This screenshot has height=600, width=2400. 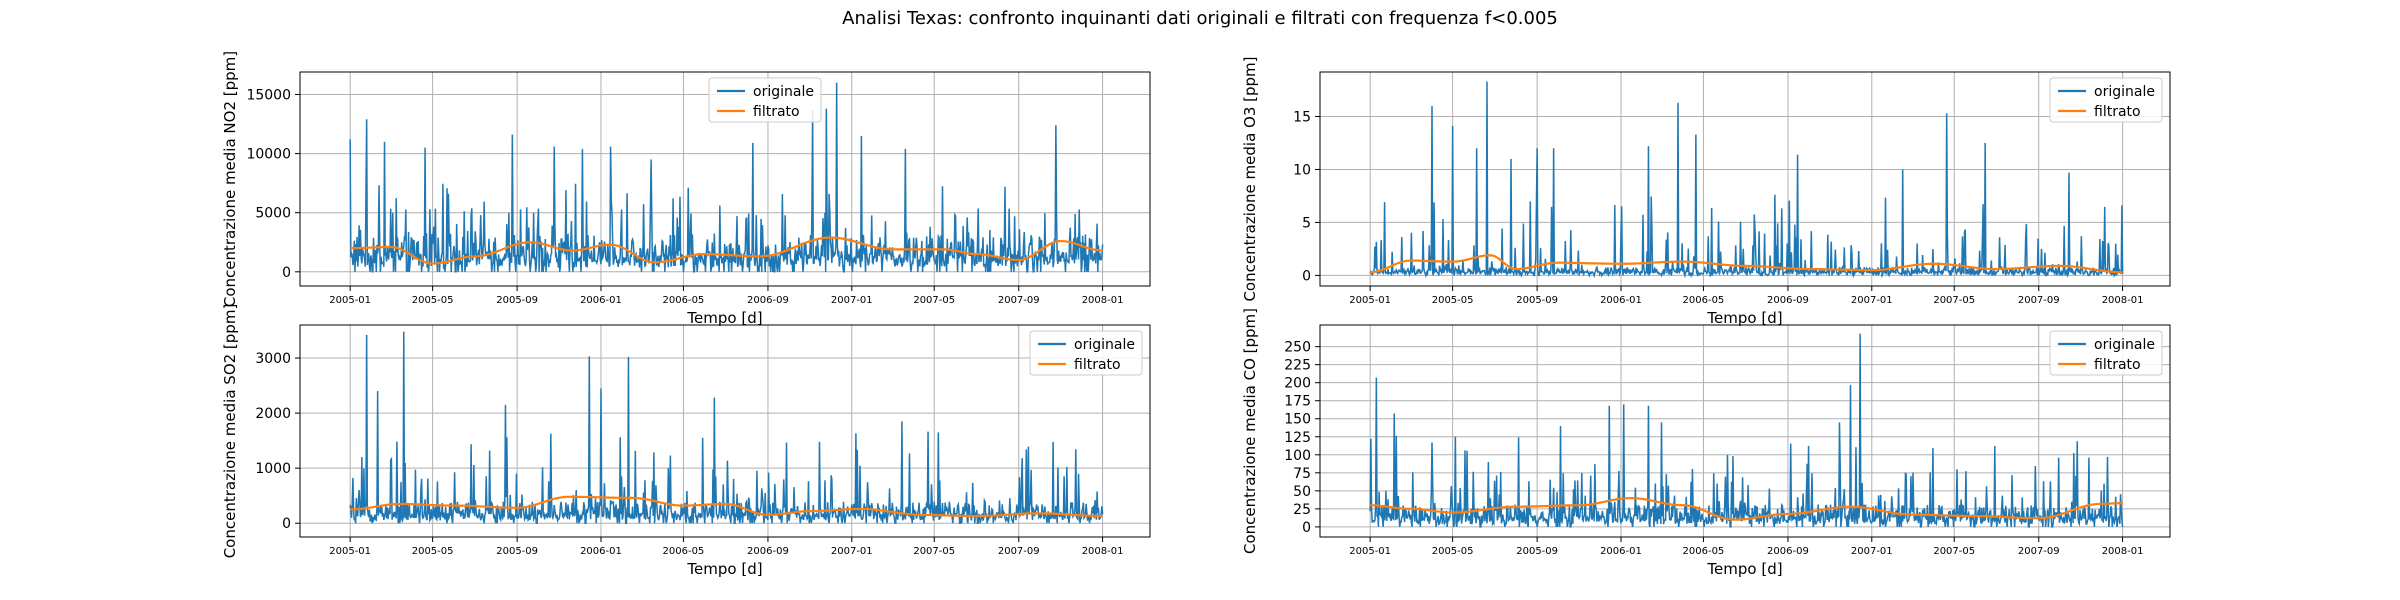 I want to click on y-tick-label: 3000, so click(x=273, y=359).